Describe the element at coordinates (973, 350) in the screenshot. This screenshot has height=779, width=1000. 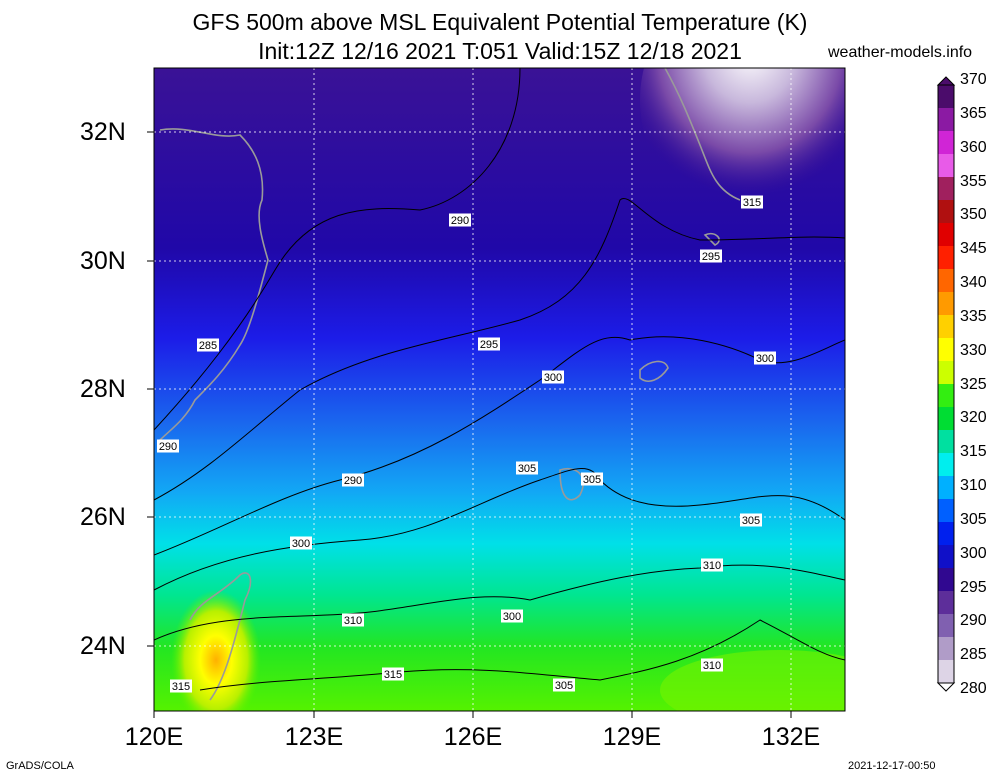
I see `colorbar-label: 330` at that location.